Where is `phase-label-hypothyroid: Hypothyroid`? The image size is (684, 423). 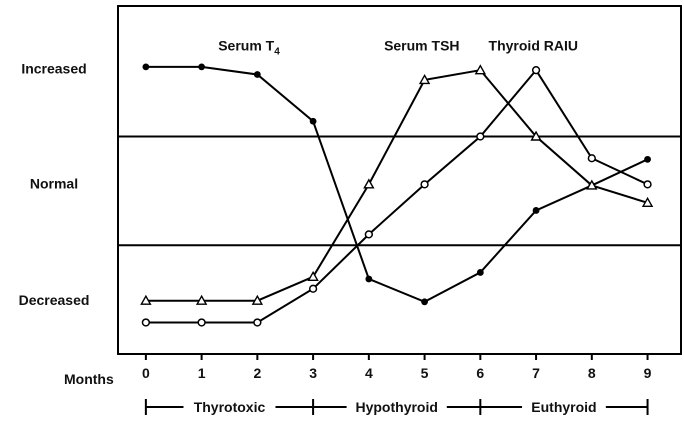 phase-label-hypothyroid: Hypothyroid is located at coordinates (396, 407).